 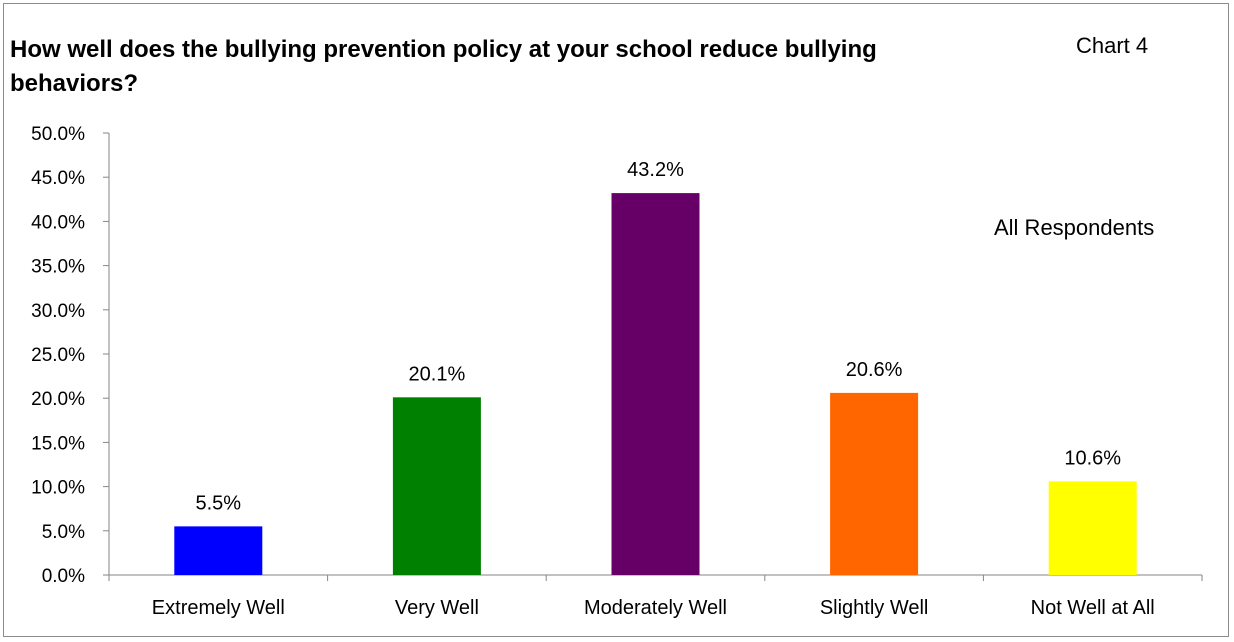 What do you see at coordinates (63, 576) in the screenshot?
I see `y-tick-label: 0.0%` at bounding box center [63, 576].